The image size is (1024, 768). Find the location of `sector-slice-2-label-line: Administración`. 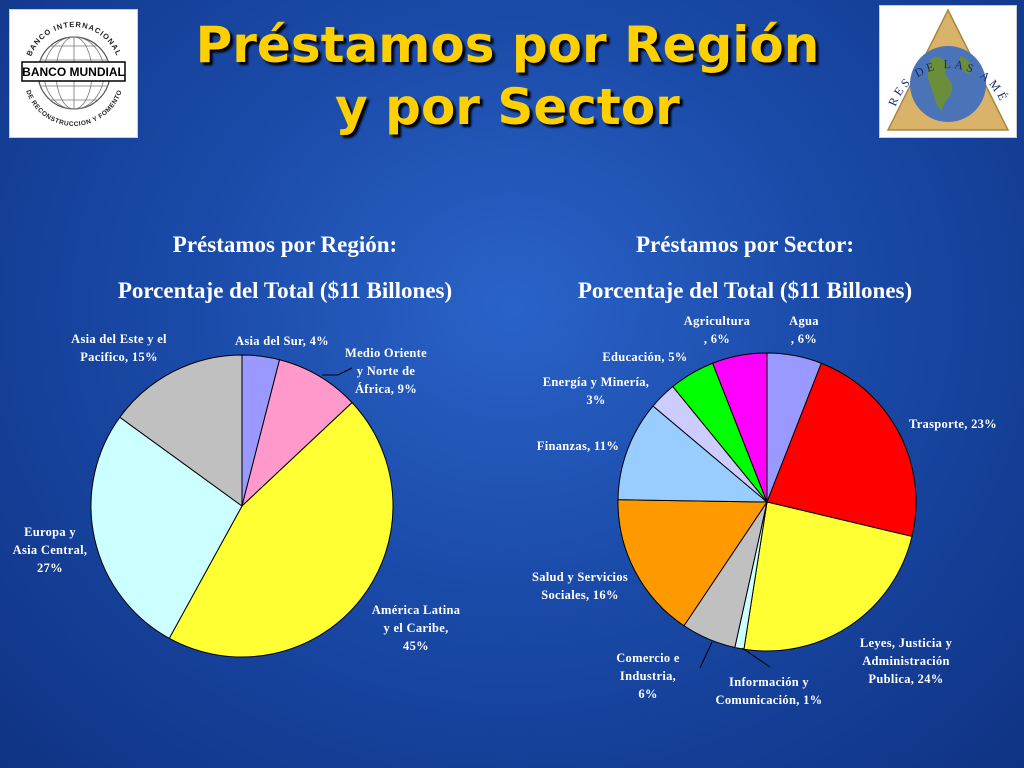

sector-slice-2-label-line: Administración is located at coordinates (906, 661).